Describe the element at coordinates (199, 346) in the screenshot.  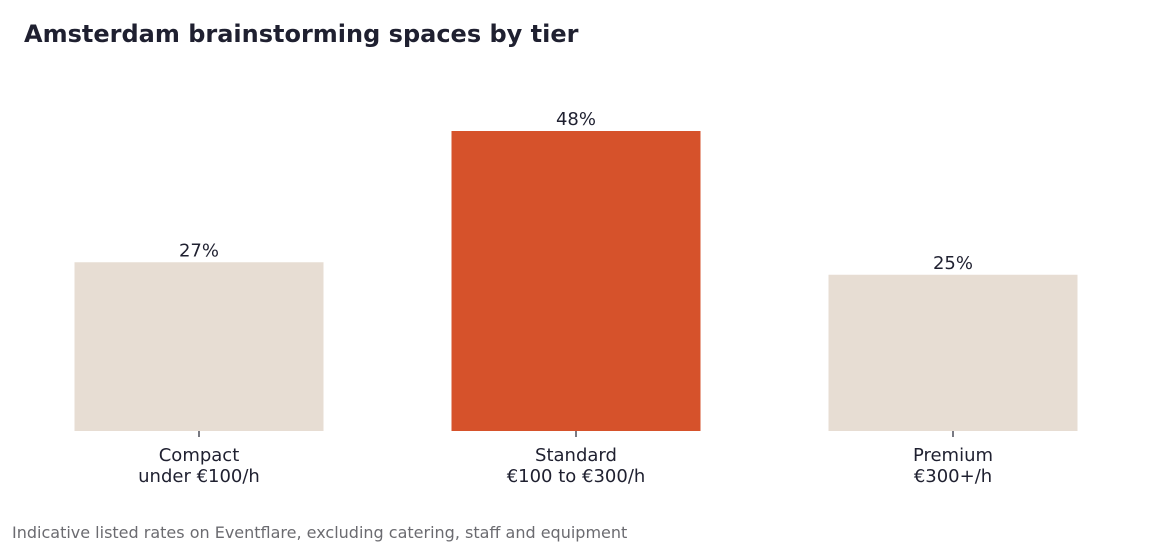
I see `bar-compact` at that location.